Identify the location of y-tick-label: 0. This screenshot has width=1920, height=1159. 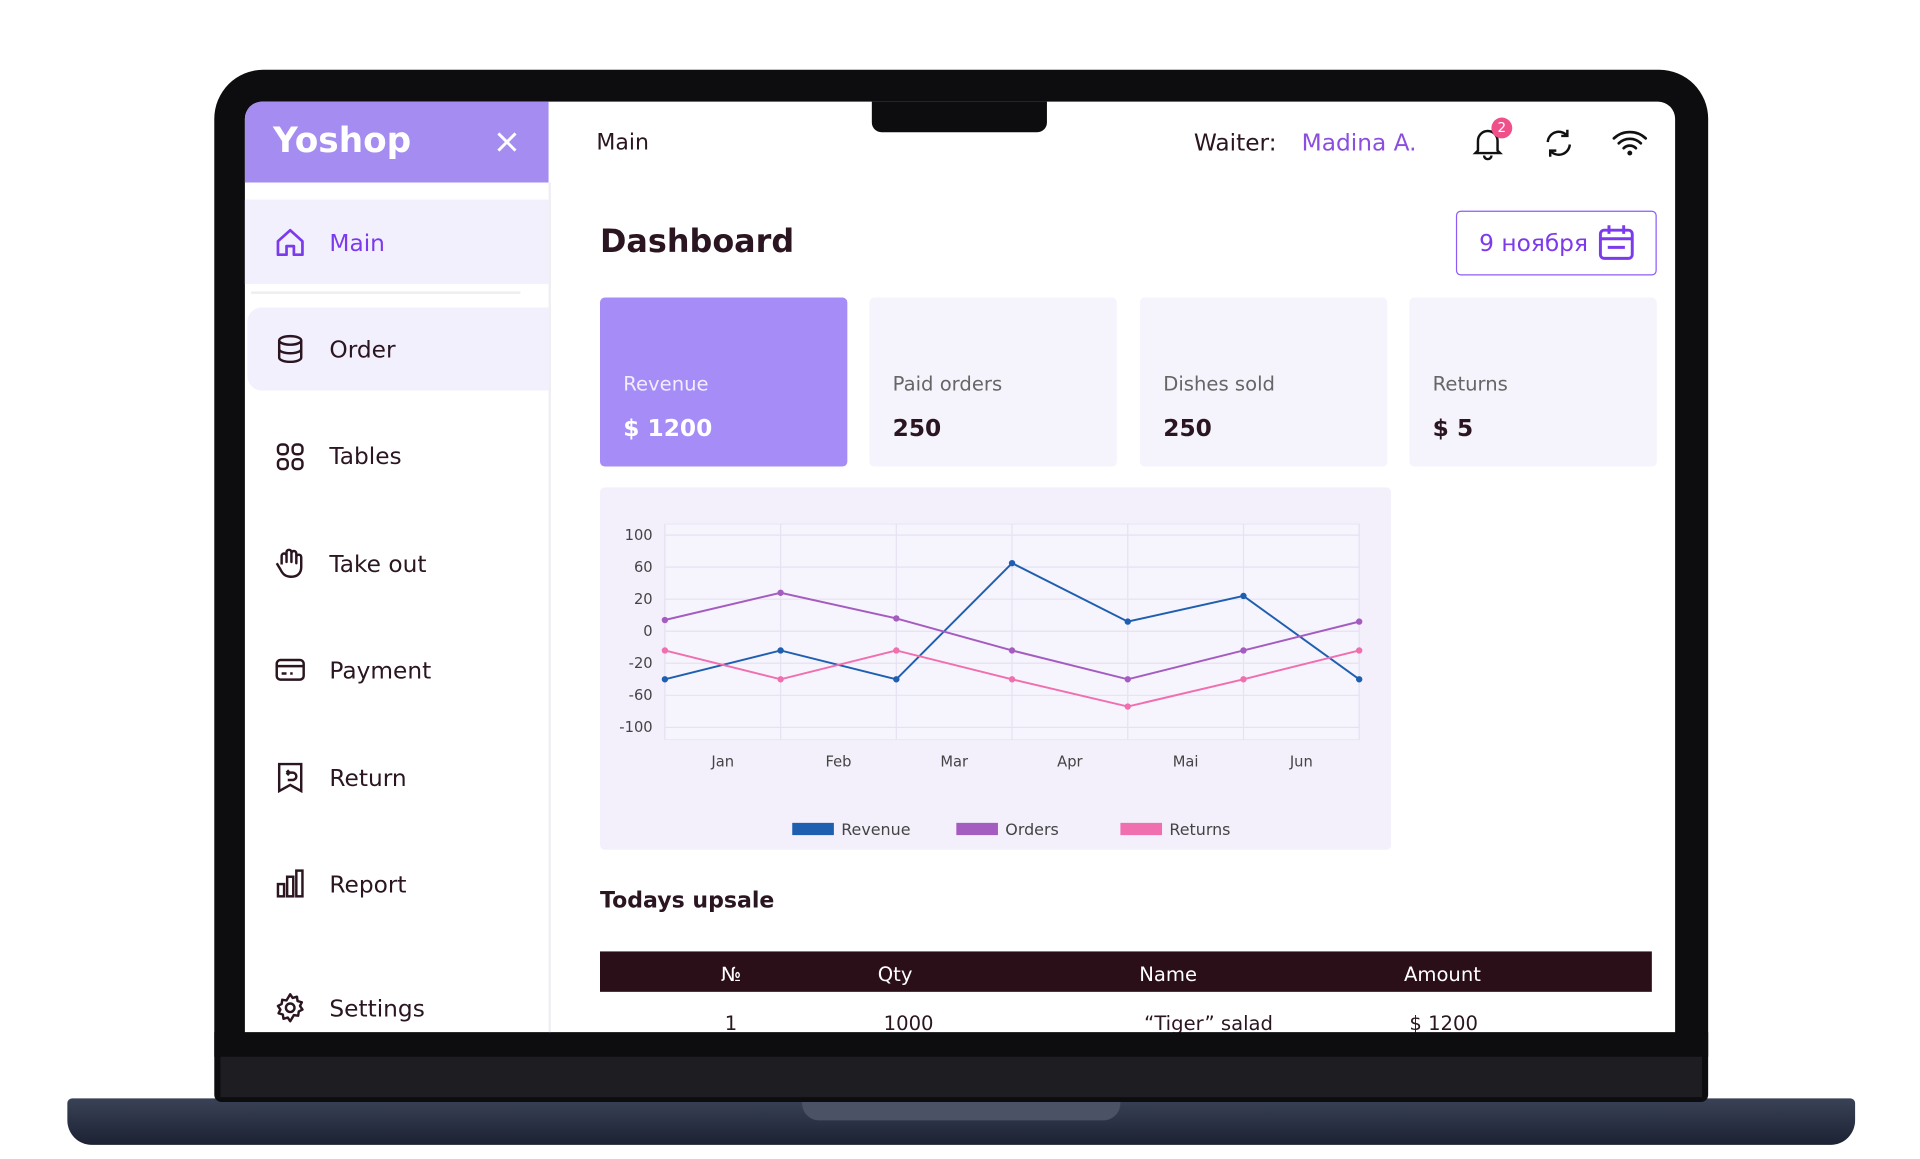
(647, 631).